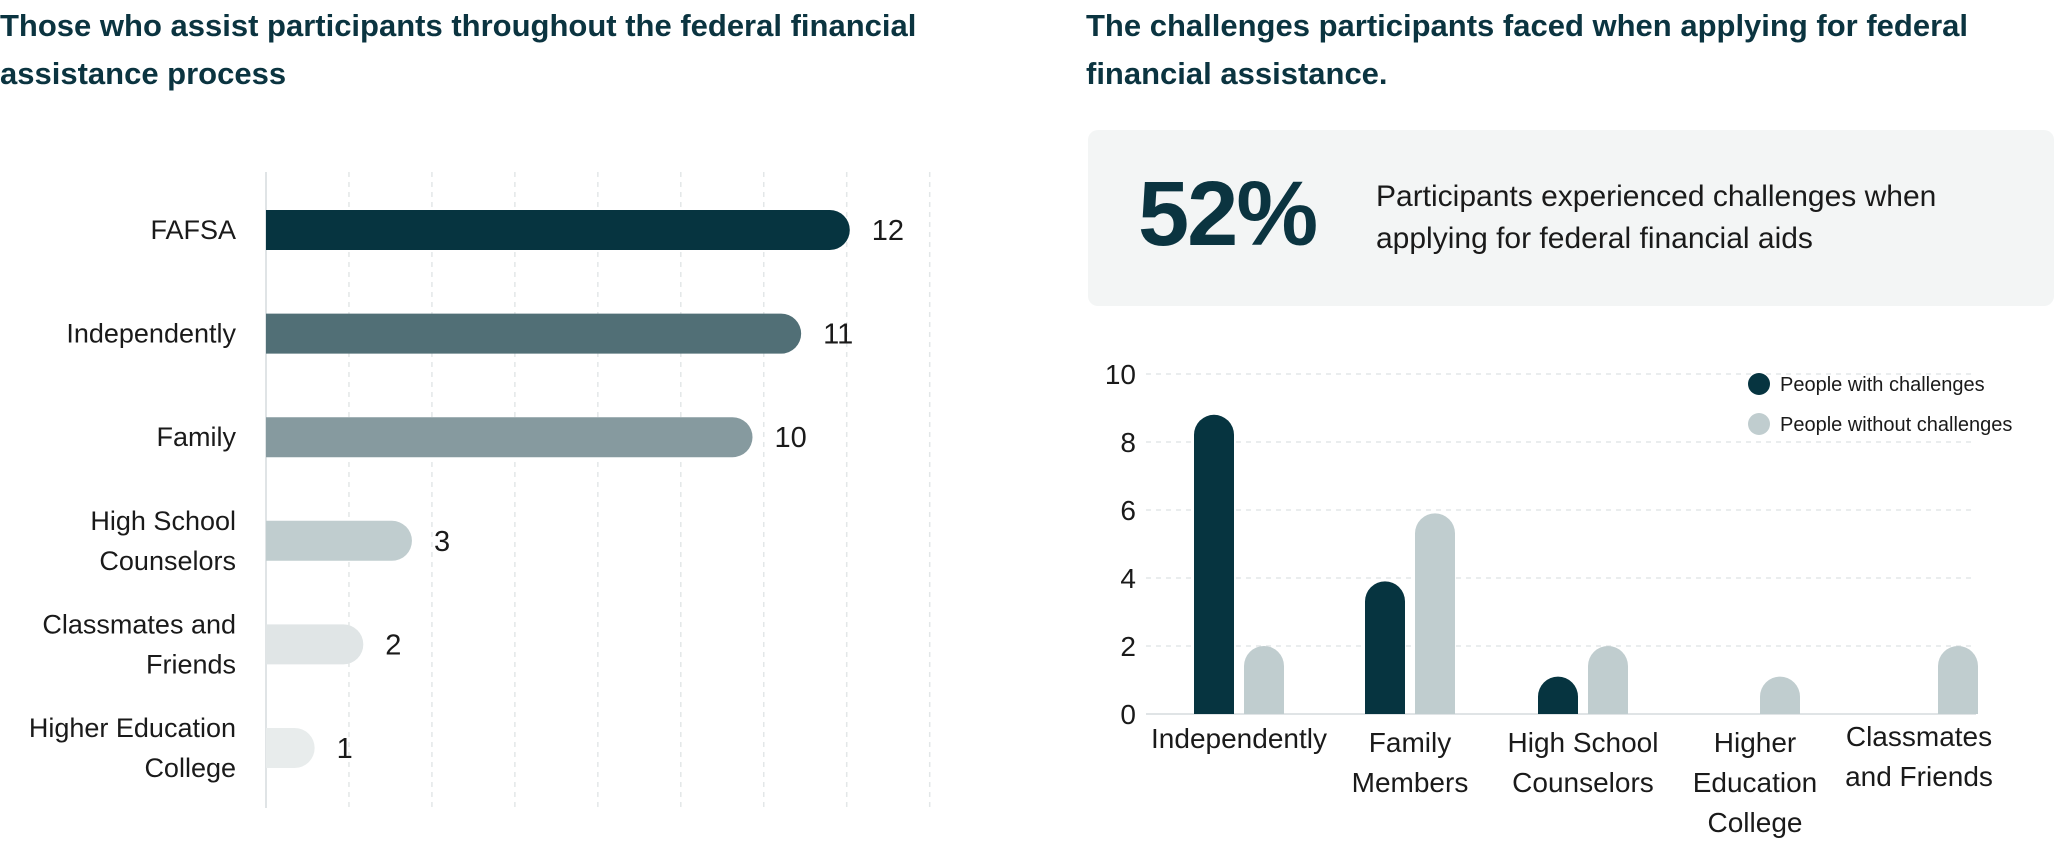 This screenshot has width=2056, height=852. I want to click on legend-label: People with challenges, so click(1882, 385).